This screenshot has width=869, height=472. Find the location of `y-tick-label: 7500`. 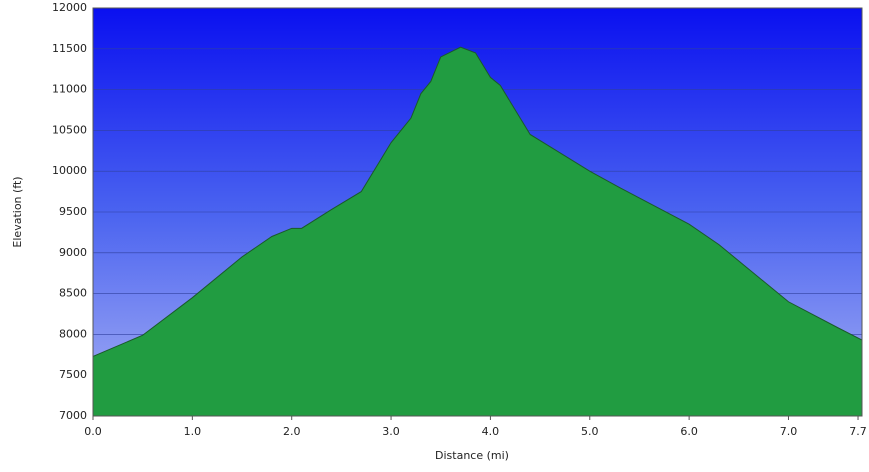

y-tick-label: 7500 is located at coordinates (73, 374).